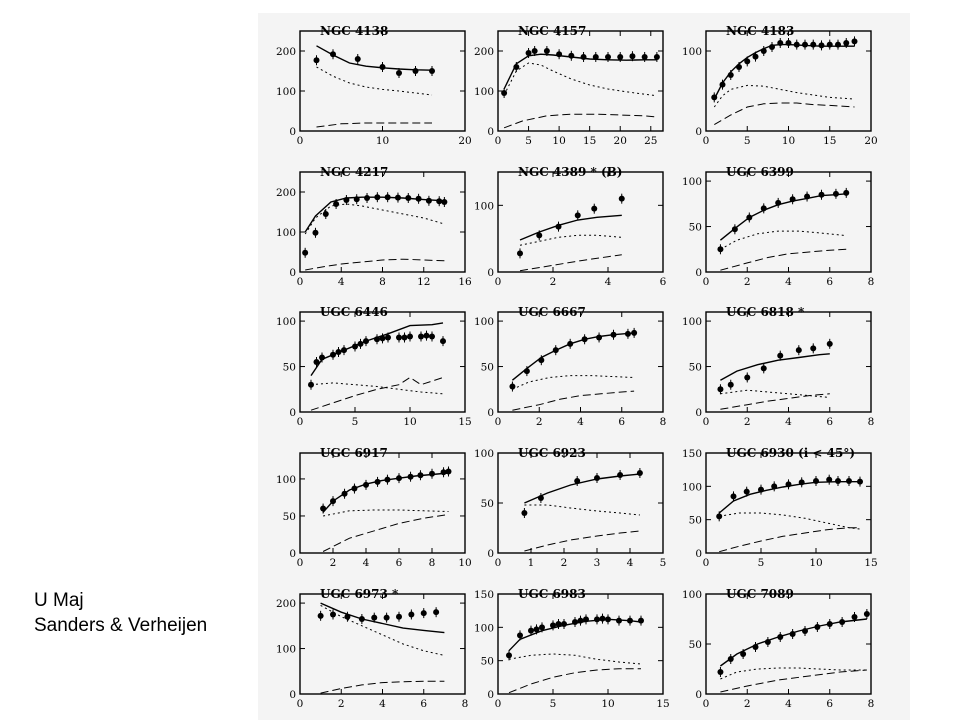 The height and width of the screenshot is (725, 960). Describe the element at coordinates (286, 52) in the screenshot. I see `y-tick-label: 200` at that location.